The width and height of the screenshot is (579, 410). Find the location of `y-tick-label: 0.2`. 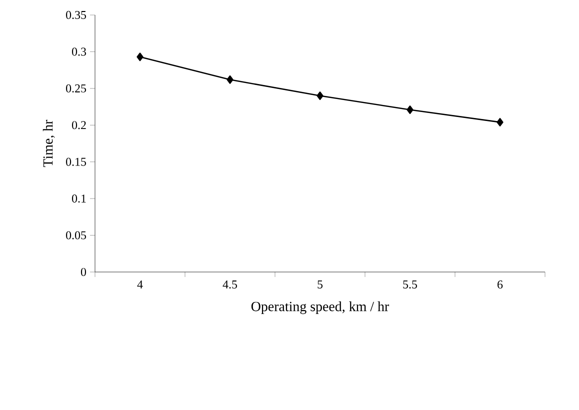

y-tick-label: 0.2 is located at coordinates (79, 125).